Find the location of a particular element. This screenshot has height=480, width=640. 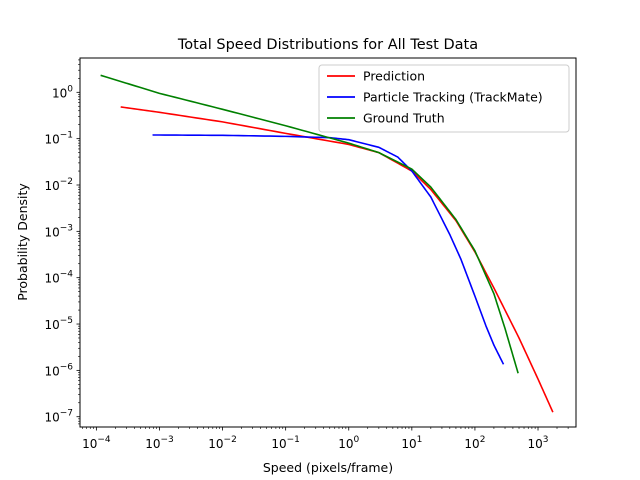

legend-label-2: Particle Tracking (TrackMate) is located at coordinates (453, 97).